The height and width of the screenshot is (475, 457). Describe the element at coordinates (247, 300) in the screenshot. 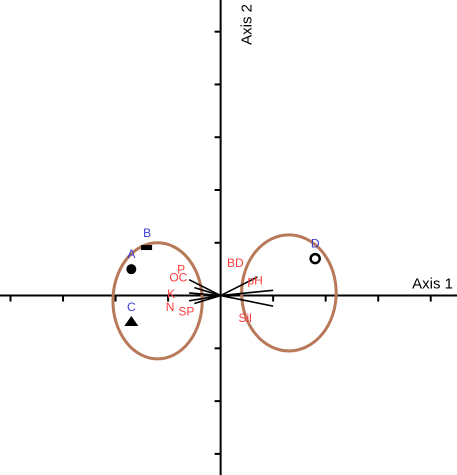

I see `vector-sil` at that location.